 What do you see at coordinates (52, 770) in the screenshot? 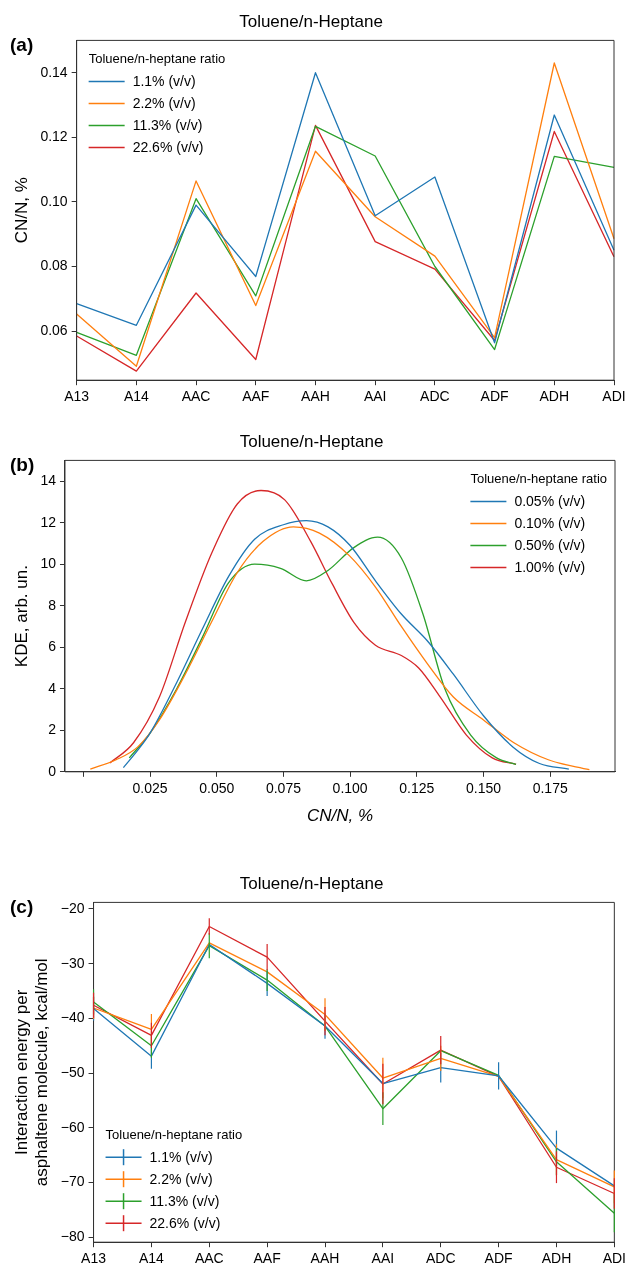
I see `y-tick-label: 0` at bounding box center [52, 770].